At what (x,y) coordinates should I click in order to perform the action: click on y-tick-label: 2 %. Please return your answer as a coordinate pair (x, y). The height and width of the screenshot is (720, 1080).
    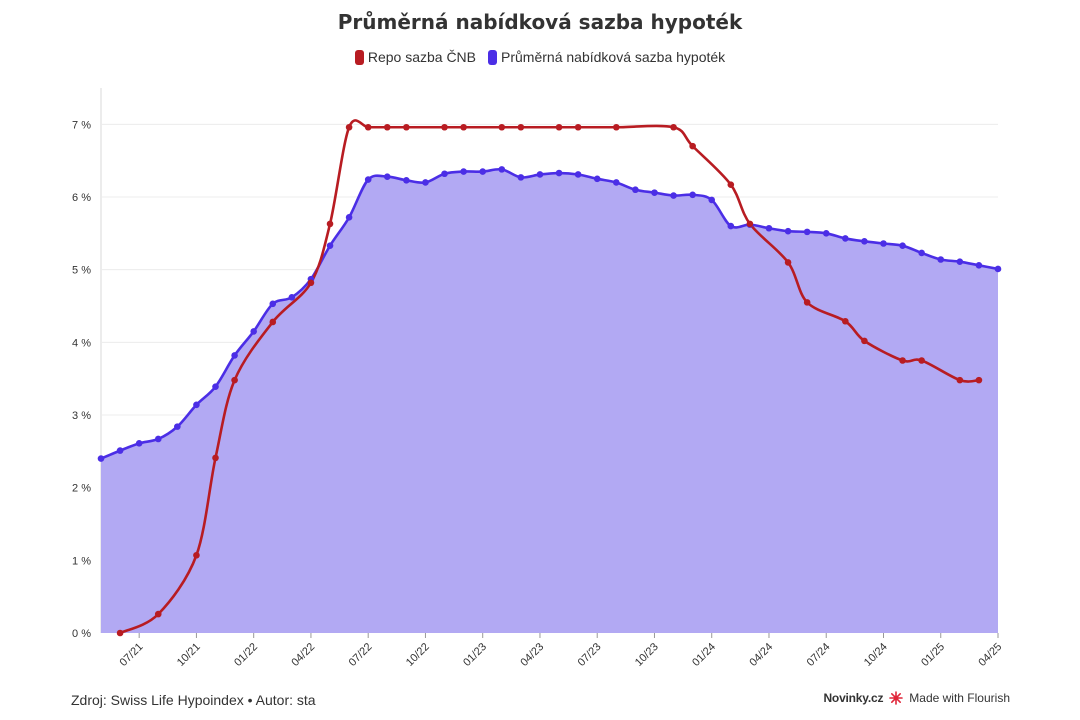
    Looking at the image, I should click on (81, 489).